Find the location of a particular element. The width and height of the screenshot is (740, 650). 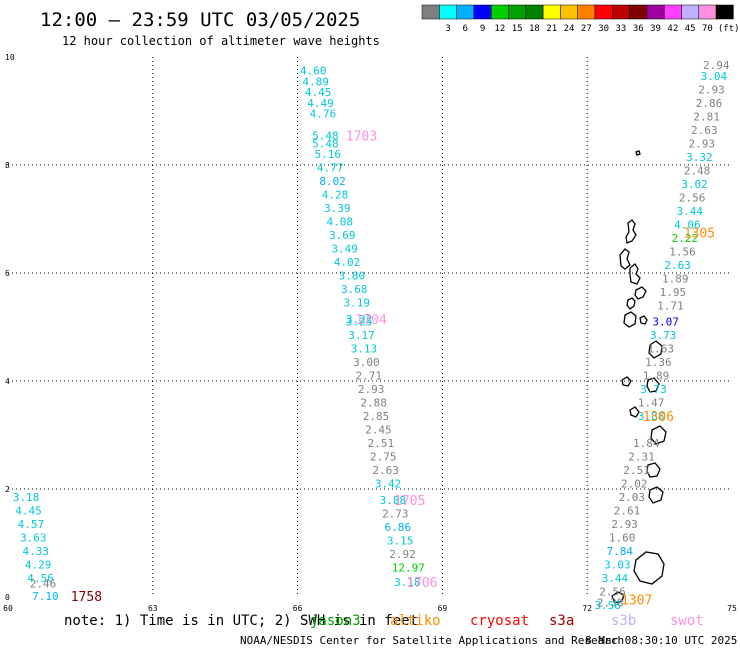

wave-height-point: 6.86 is located at coordinates (397, 527).